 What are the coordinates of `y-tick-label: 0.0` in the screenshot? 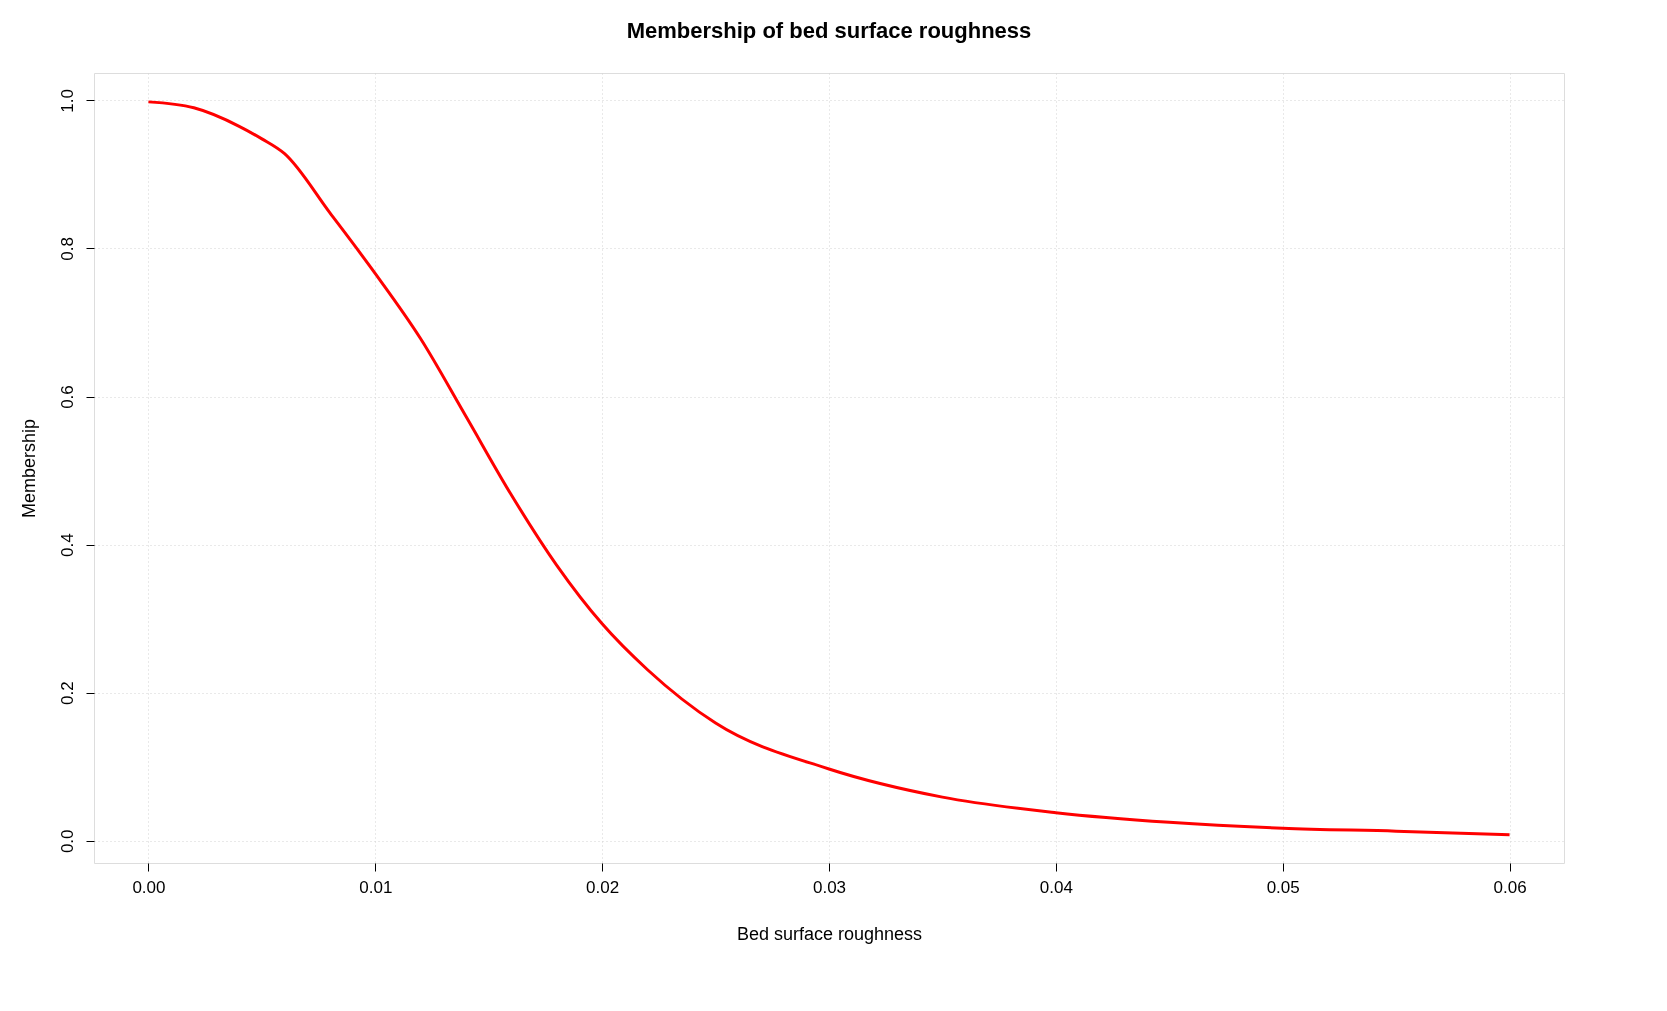 It's located at (67, 841).